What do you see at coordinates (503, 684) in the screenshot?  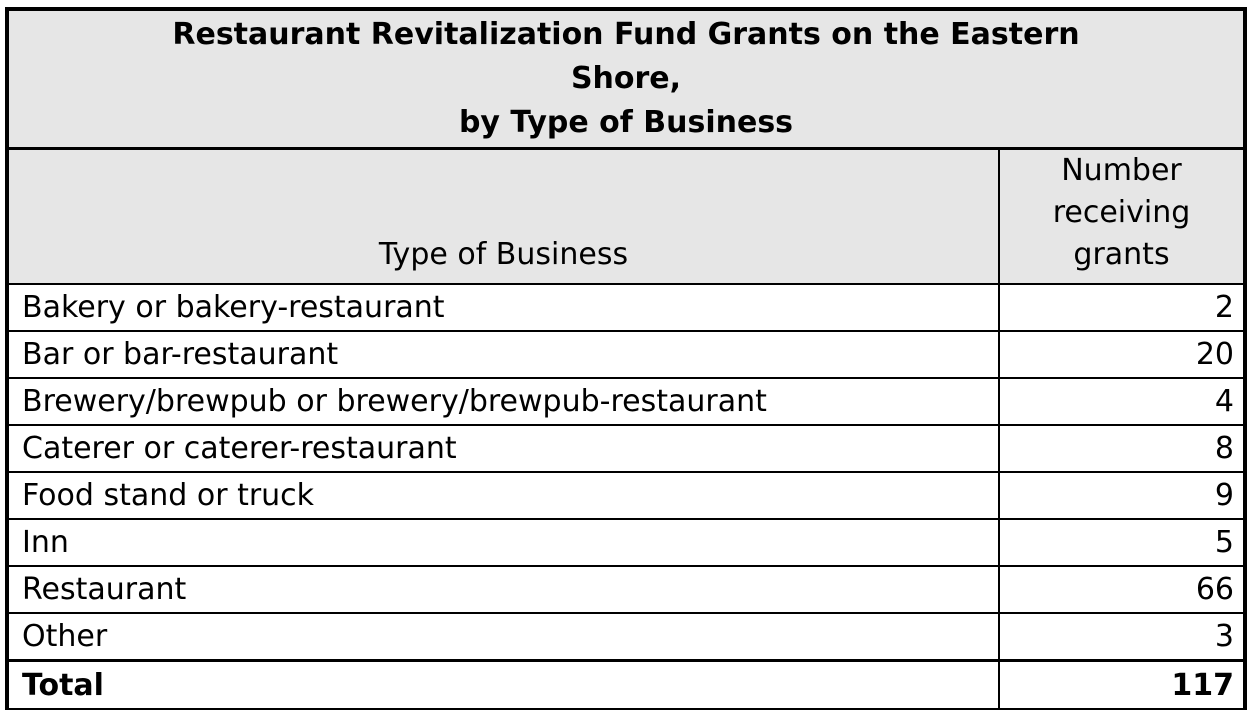 I see `total-label-cell: Total` at bounding box center [503, 684].